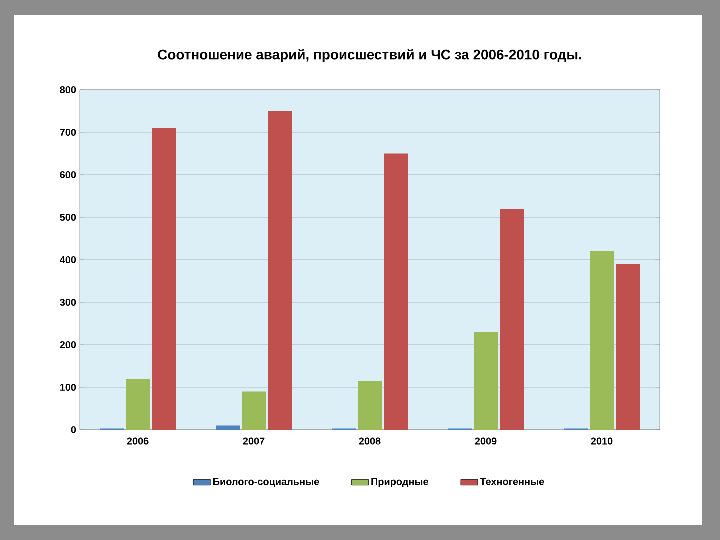  What do you see at coordinates (267, 483) in the screenshot?
I see `legend-label: Биолого-социальные` at bounding box center [267, 483].